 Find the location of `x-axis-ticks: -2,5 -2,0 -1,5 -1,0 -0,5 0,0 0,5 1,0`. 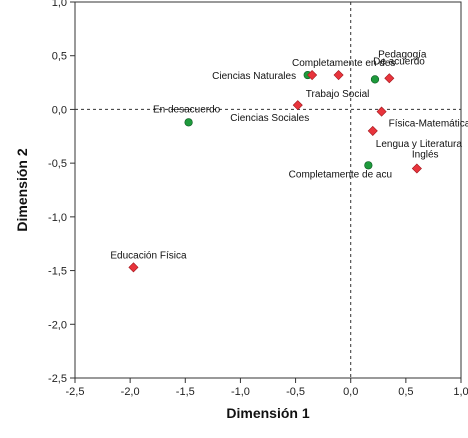

x-axis-ticks: -2,5 -2,0 -1,5 -1,0 -0,5 0,0 0,5 1,0 is located at coordinates (267, 388).